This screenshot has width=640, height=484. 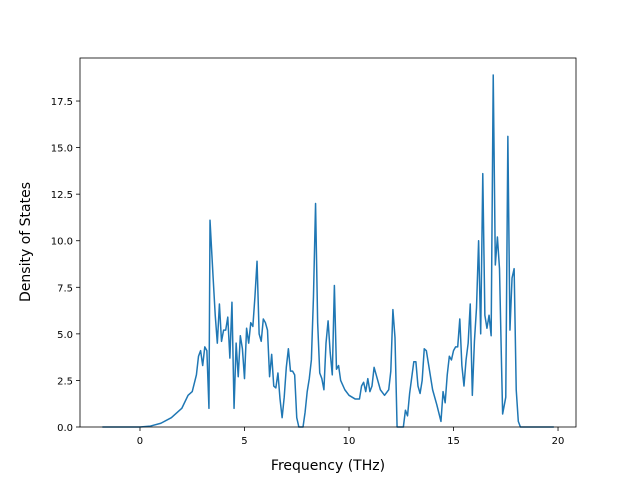 I want to click on x-tick-label: 10, so click(x=349, y=441).